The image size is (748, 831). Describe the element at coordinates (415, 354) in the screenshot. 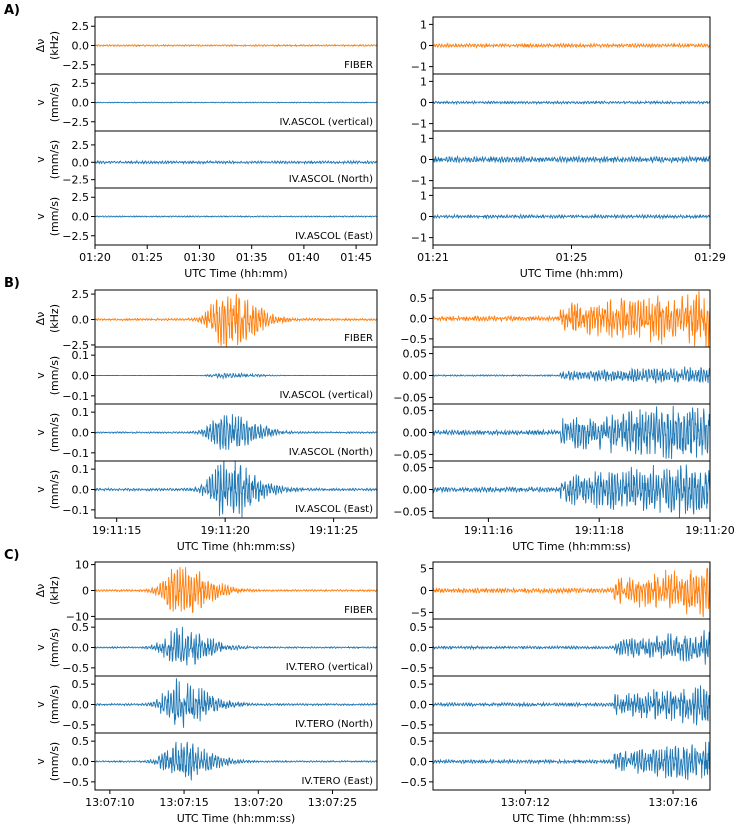

I see `y-tick-label: 0.05` at that location.